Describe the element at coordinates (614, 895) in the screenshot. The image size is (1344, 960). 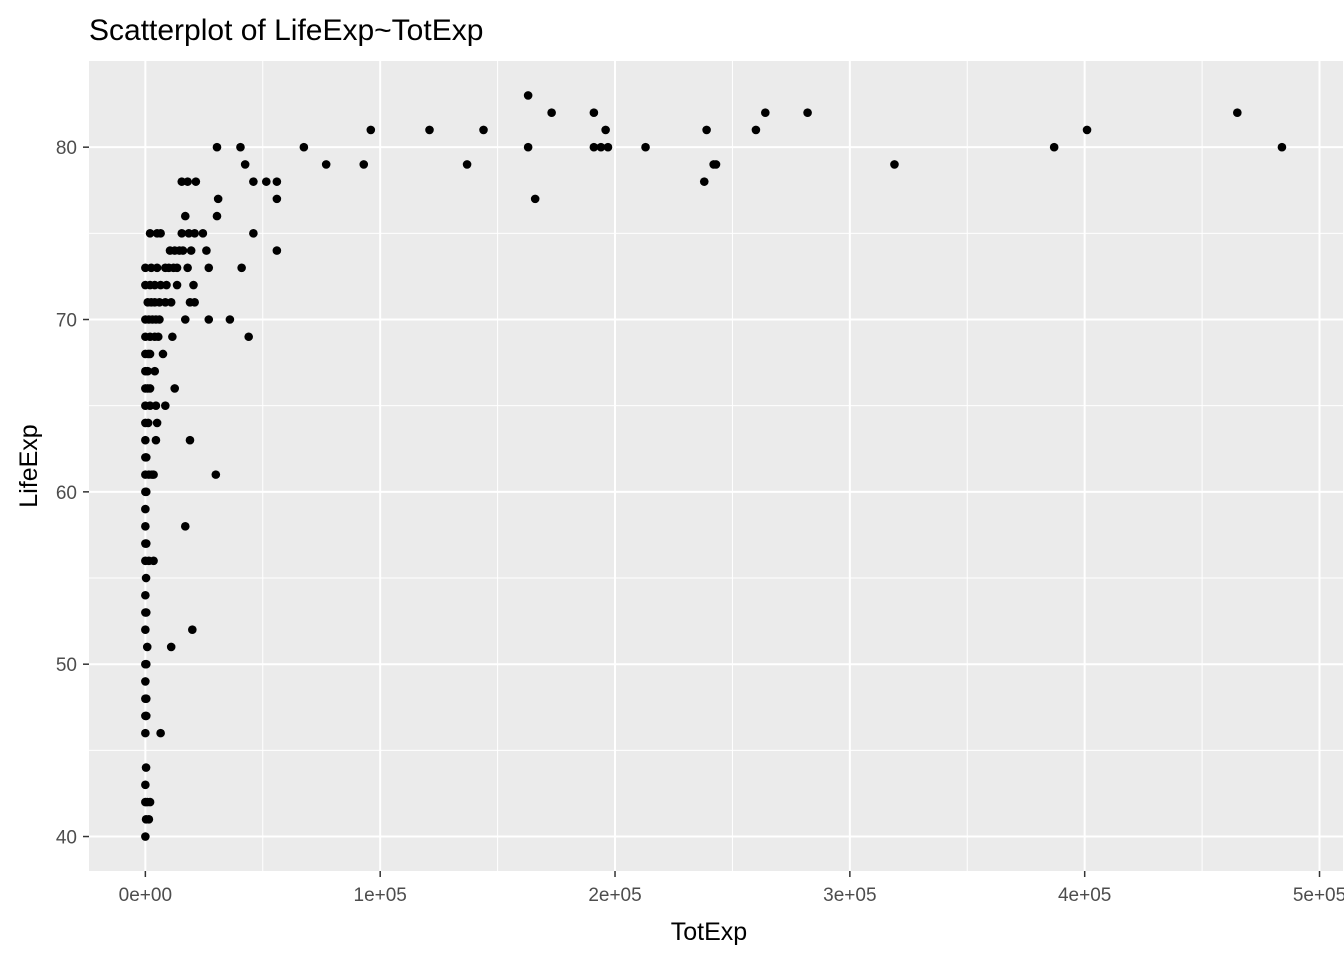
I see `x-tick-label: 2e+05` at that location.